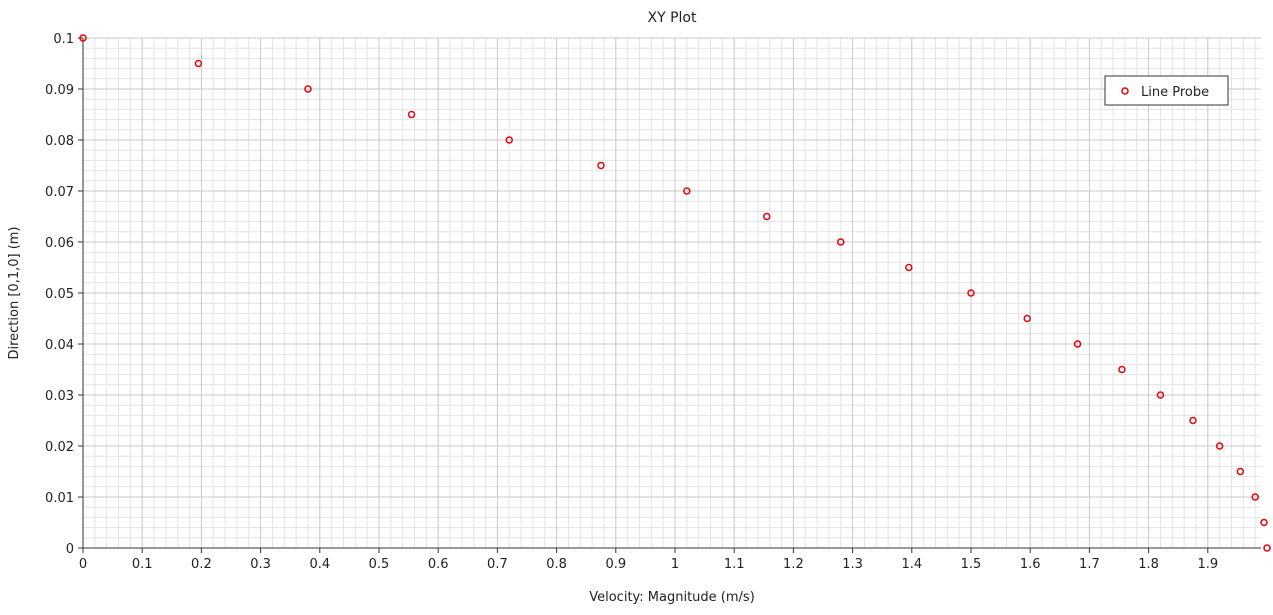  Describe the element at coordinates (59, 90) in the screenshot. I see `y-tick-label: 0.09` at that location.